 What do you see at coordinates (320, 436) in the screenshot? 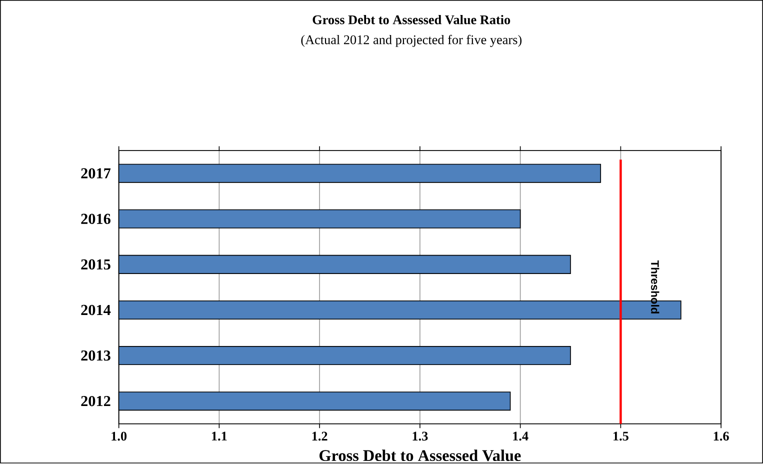
I see `x-tick-label: 1.2` at bounding box center [320, 436].